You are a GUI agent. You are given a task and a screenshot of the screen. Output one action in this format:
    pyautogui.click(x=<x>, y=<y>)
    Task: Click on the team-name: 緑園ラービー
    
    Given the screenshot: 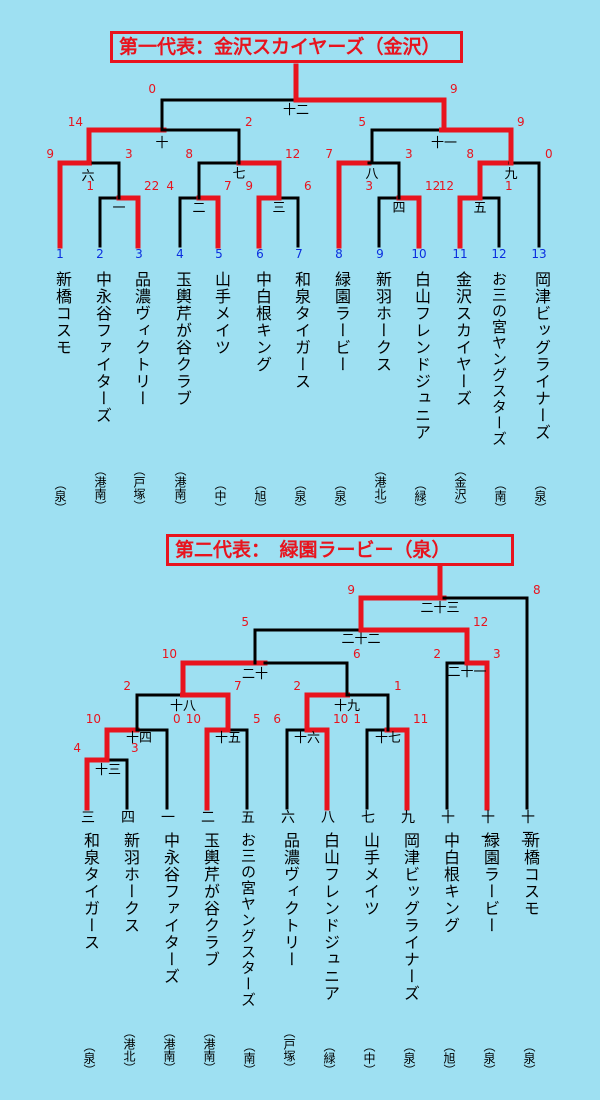 What is the action you would take?
    pyautogui.click(x=341, y=322)
    